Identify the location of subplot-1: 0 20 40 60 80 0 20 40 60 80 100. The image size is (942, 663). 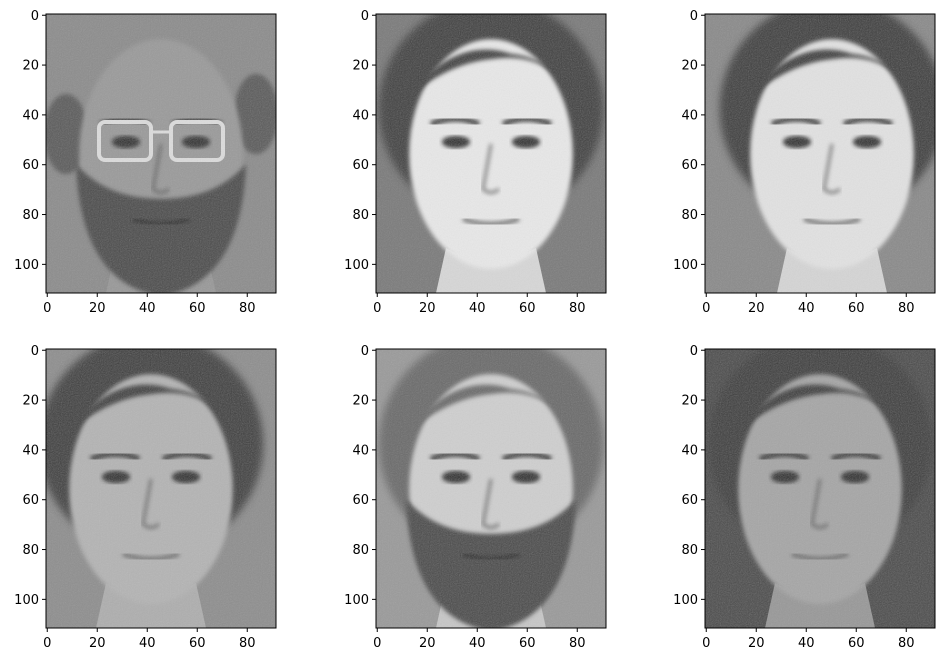
(145, 162).